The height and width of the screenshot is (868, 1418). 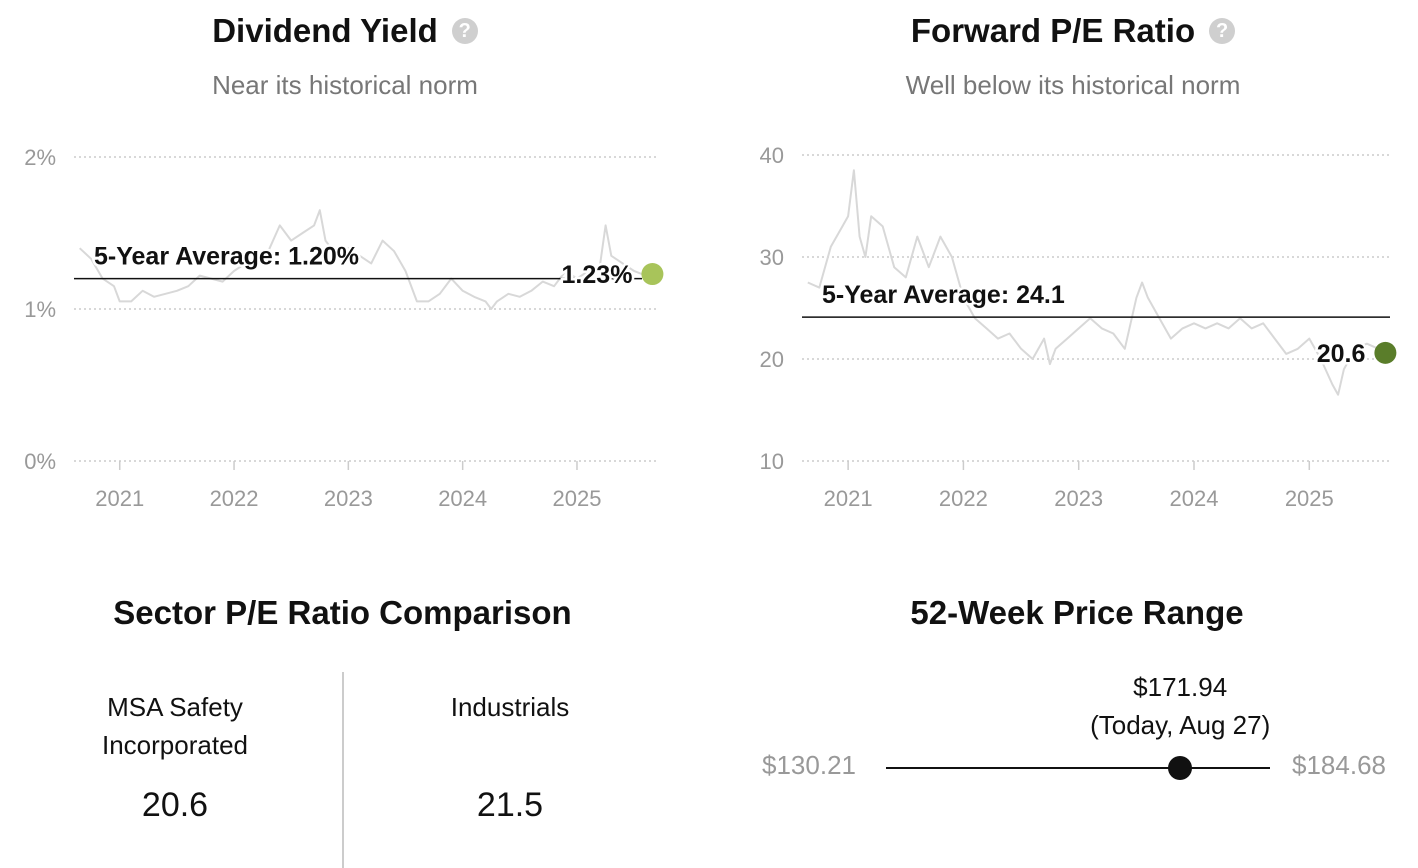 What do you see at coordinates (809, 765) in the screenshot?
I see `price-range-low-label: $130.21` at bounding box center [809, 765].